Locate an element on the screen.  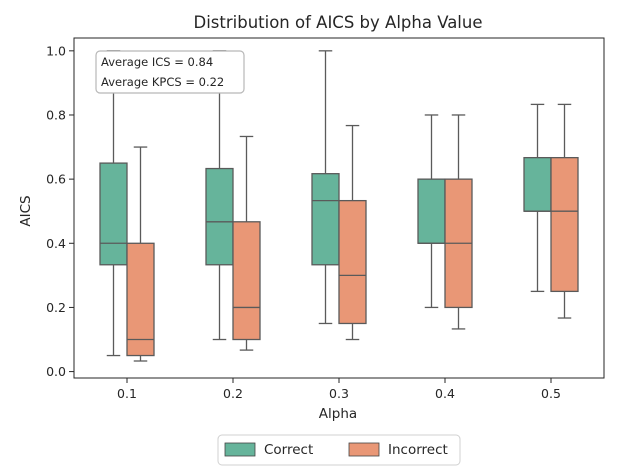
box-correct-0.2 is located at coordinates (219, 216).